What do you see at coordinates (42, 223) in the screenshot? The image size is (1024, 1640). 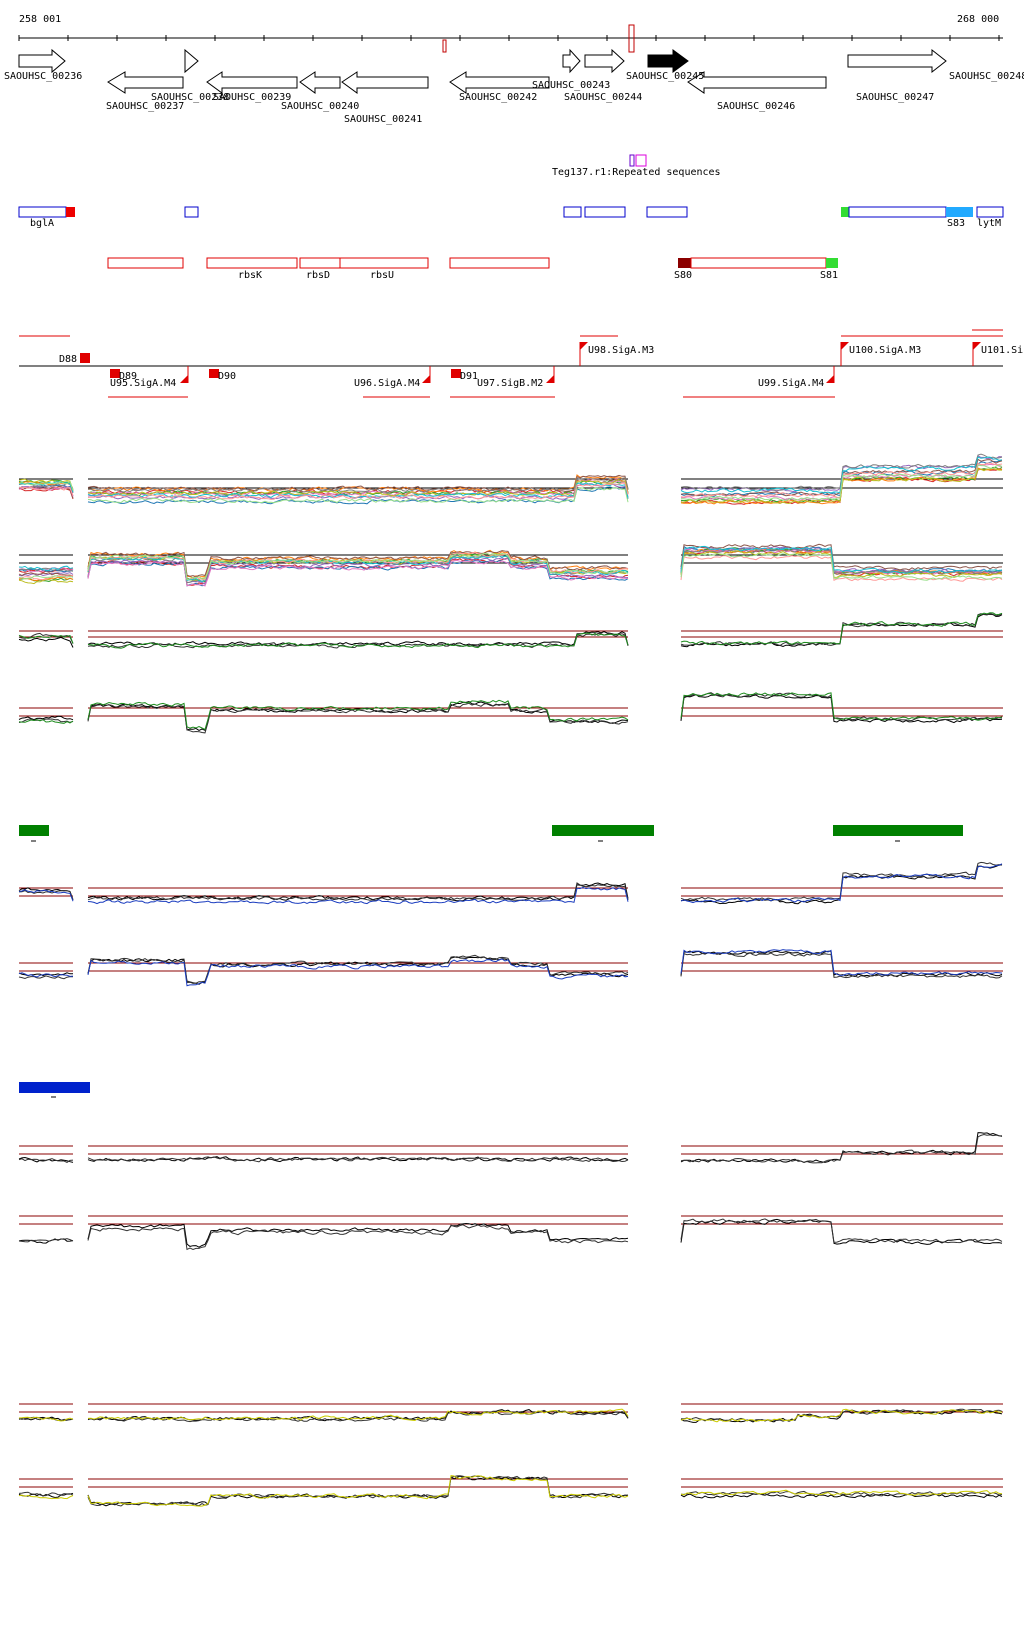 I see `feature-label: bglA` at bounding box center [42, 223].